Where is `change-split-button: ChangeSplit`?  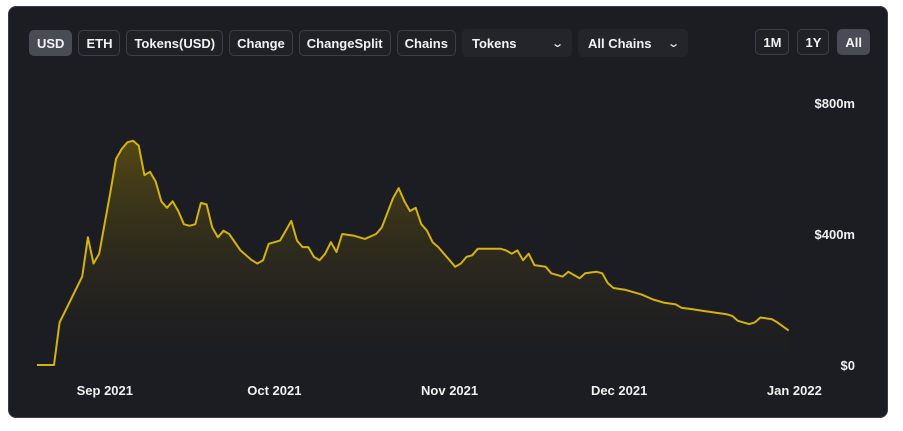
change-split-button: ChangeSplit is located at coordinates (344, 43).